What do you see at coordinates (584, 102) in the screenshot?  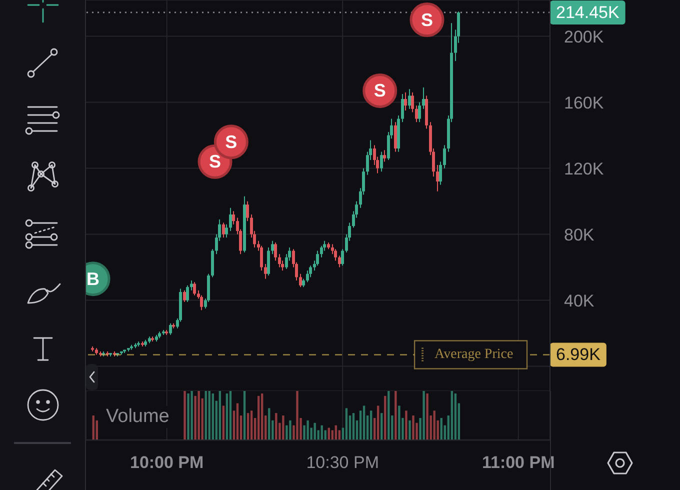 I see `y-tick-label: 160K` at bounding box center [584, 102].